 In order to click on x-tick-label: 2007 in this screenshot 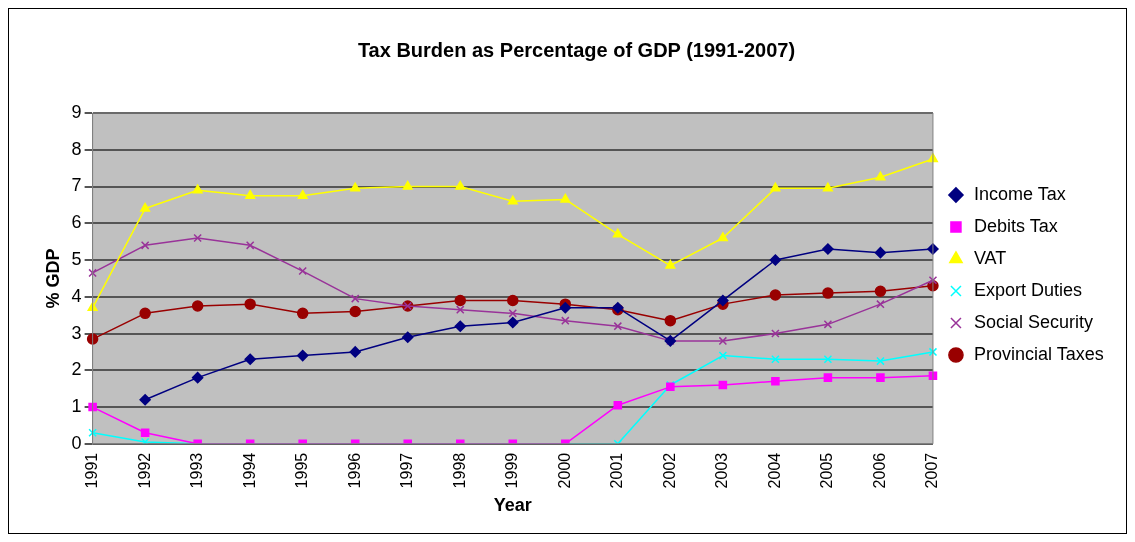, I will do `click(932, 470)`.